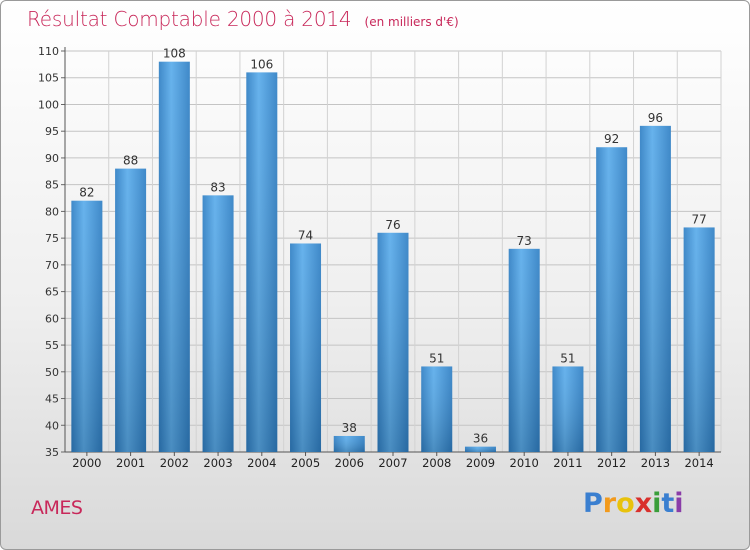 Image resolution: width=750 pixels, height=550 pixels. I want to click on bar-shade-2010, so click(524, 350).